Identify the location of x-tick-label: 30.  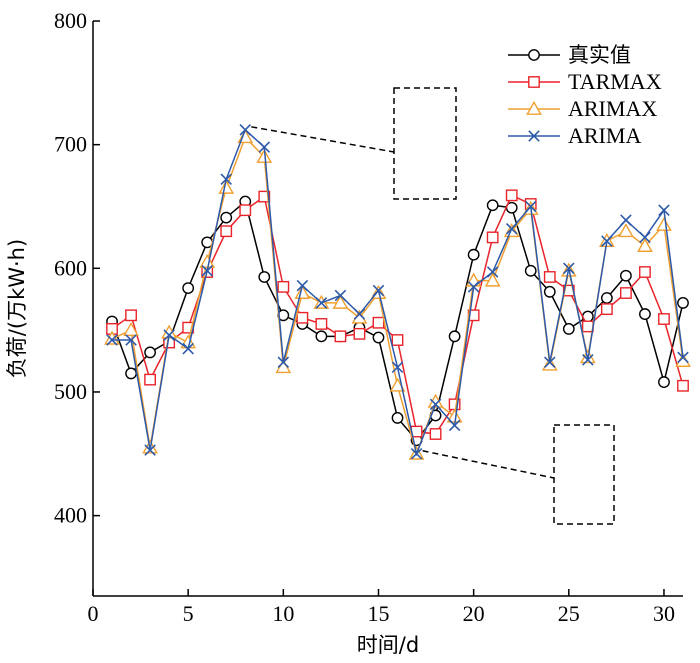
(664, 613).